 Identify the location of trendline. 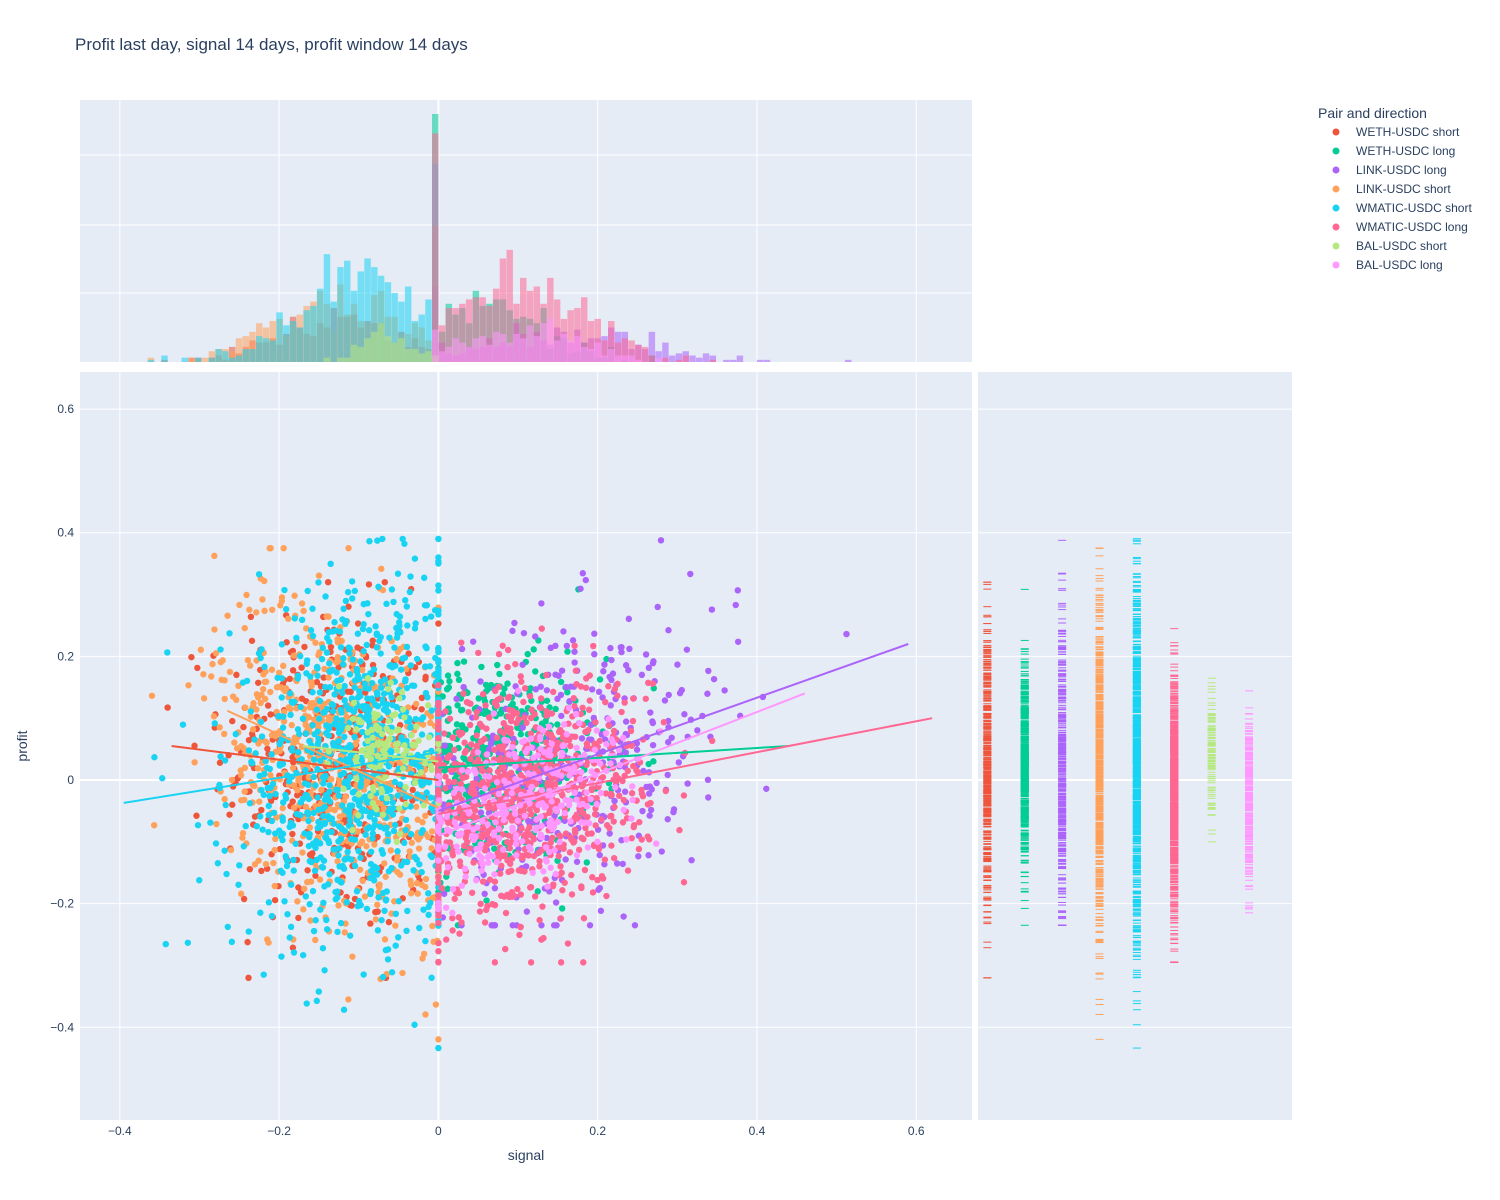
(370, 754).